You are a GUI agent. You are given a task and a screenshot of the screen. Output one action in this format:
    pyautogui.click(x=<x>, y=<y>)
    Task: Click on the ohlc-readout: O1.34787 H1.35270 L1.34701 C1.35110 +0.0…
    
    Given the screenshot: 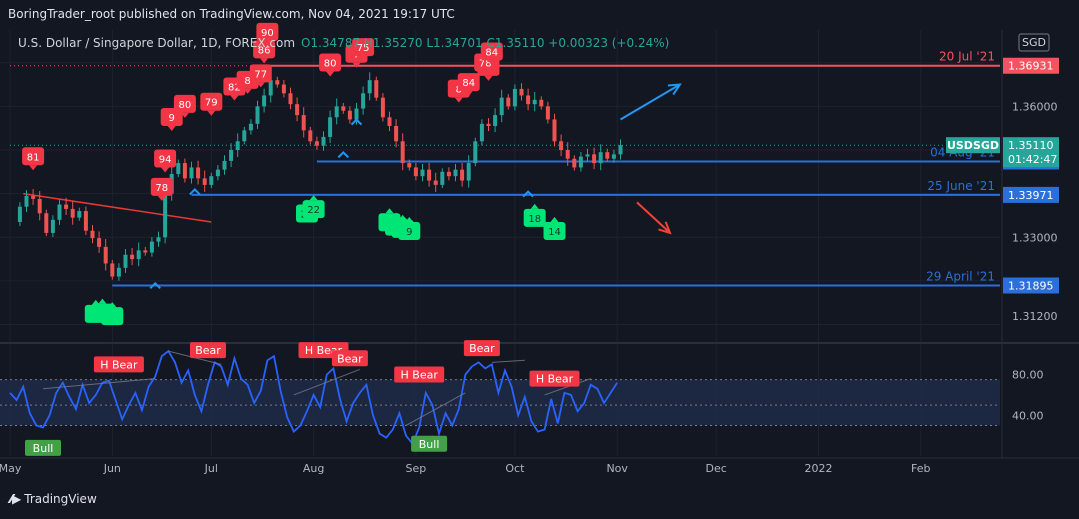 What is the action you would take?
    pyautogui.click(x=485, y=43)
    